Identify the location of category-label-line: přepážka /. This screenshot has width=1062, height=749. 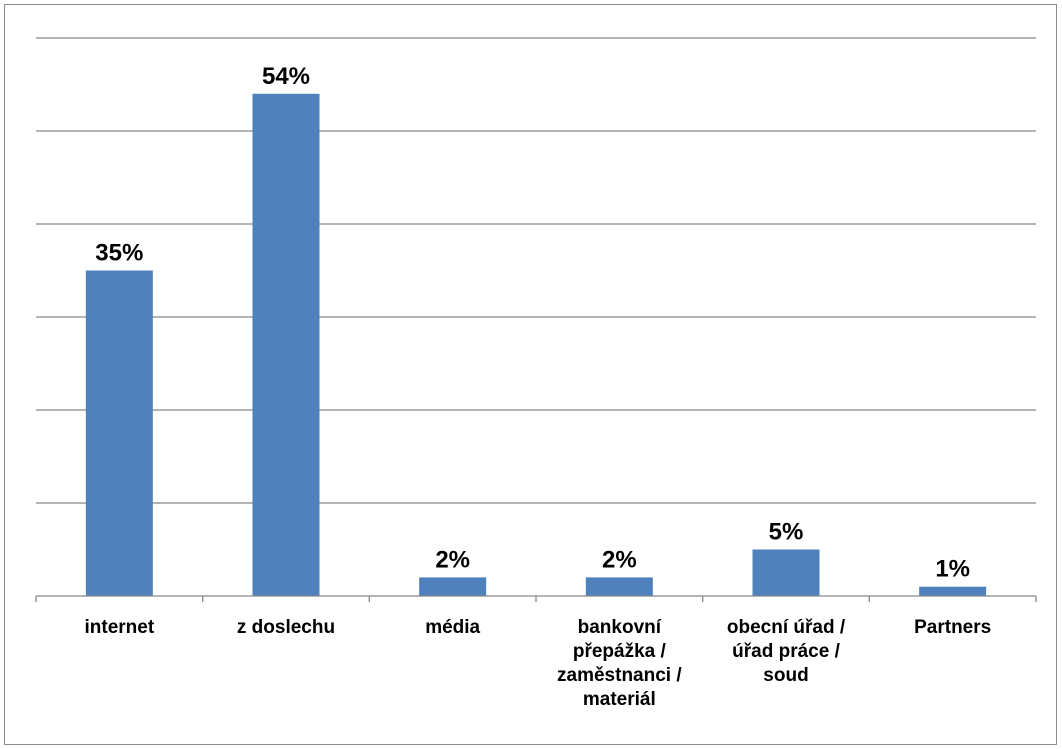
(620, 651).